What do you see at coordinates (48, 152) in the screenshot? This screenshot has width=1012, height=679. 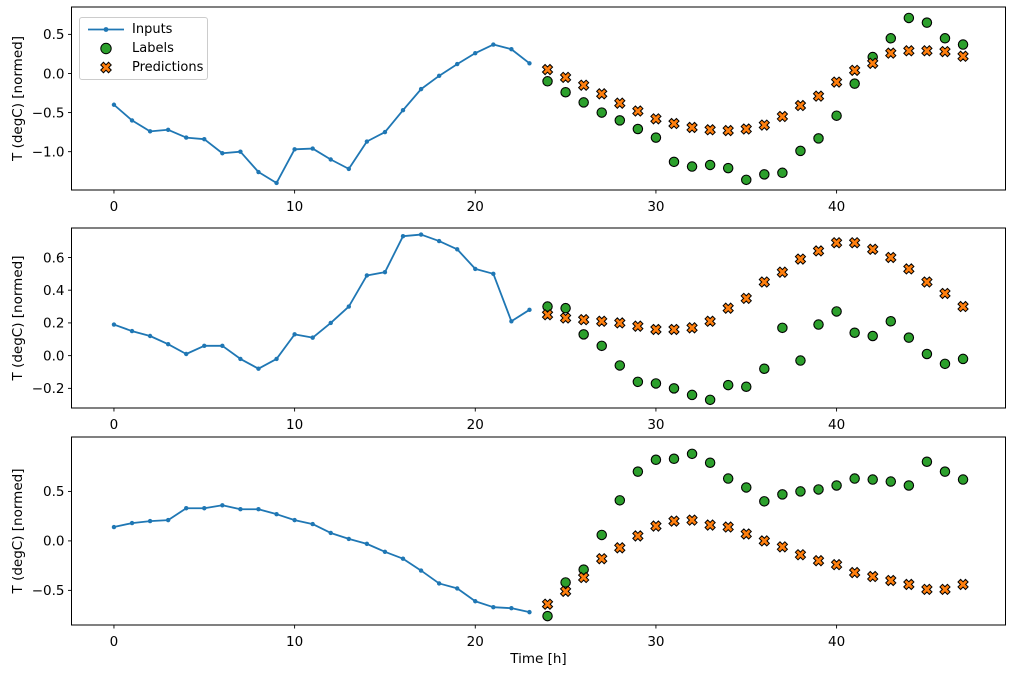 I see `y-tick-label: −1.0` at bounding box center [48, 152].